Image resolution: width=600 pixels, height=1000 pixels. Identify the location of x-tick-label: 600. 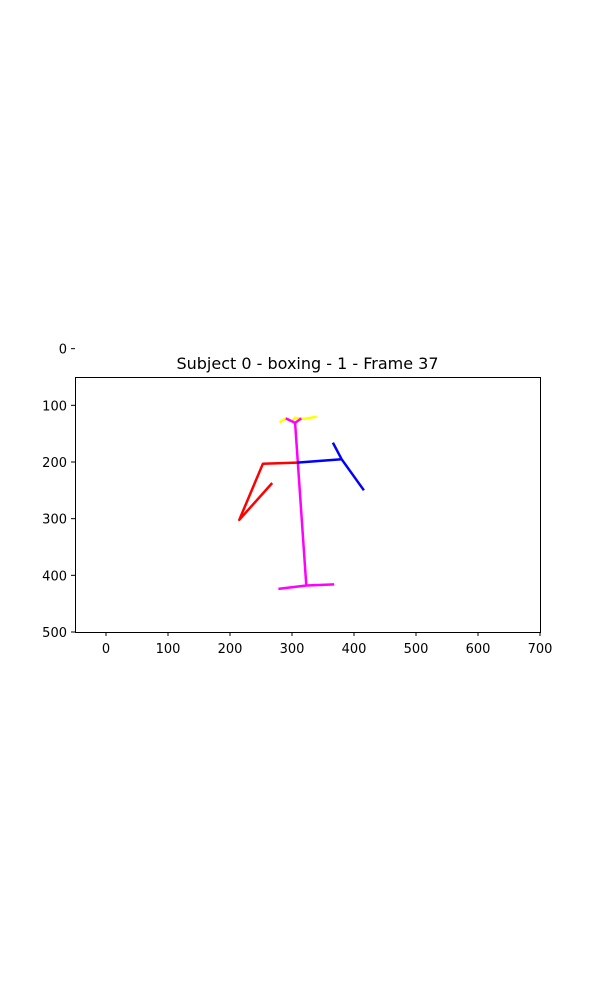
(478, 649).